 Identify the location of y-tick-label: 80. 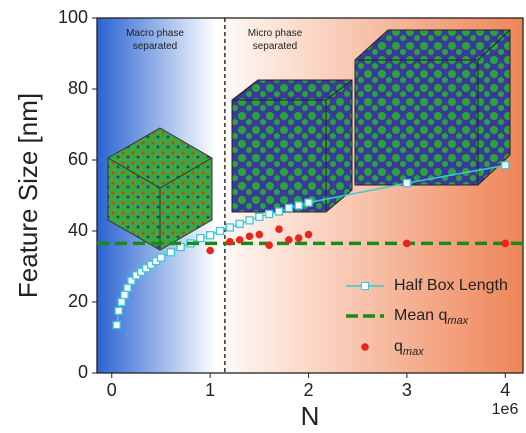
(78, 88).